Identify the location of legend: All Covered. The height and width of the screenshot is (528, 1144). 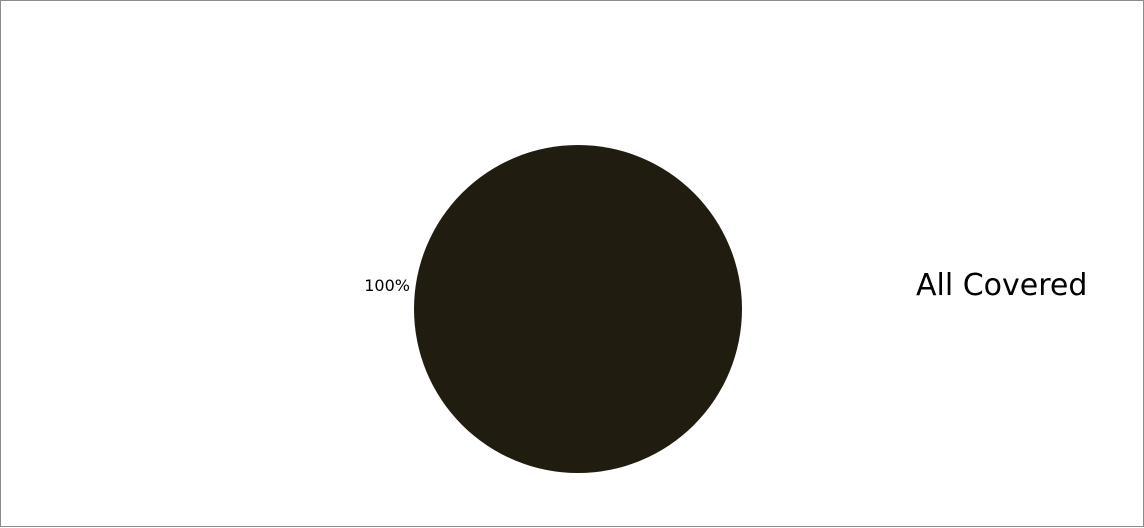
(1001, 285).